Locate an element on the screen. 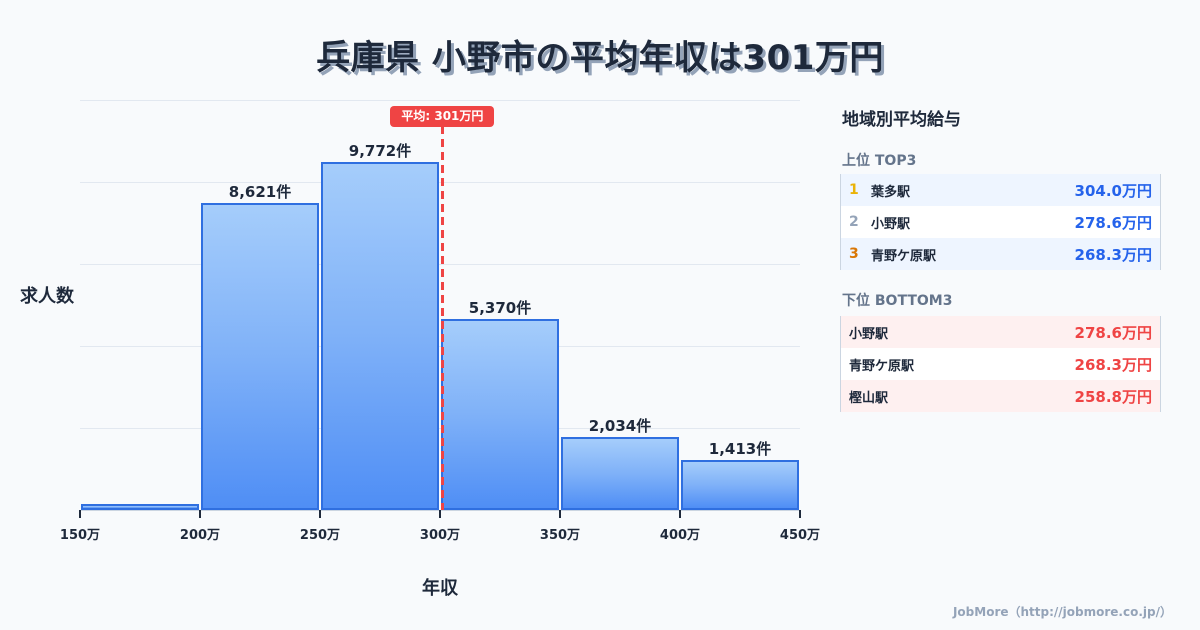  list-item: 2 小野駅 278.6万円 is located at coordinates (1000, 222).